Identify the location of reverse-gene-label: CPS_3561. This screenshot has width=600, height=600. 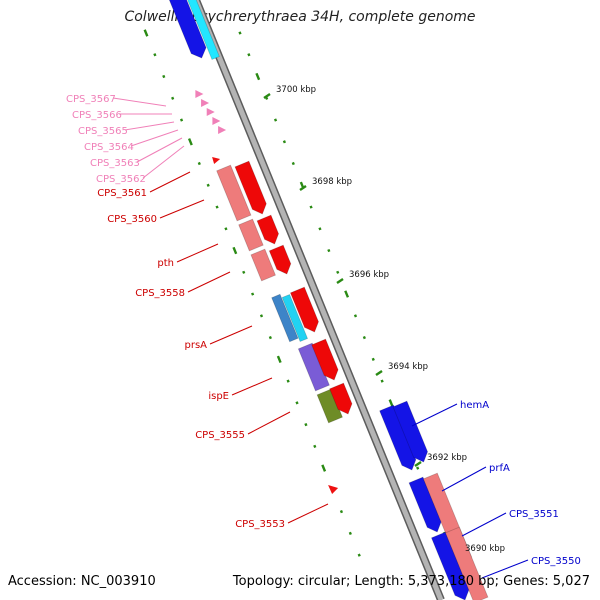
(122, 193).